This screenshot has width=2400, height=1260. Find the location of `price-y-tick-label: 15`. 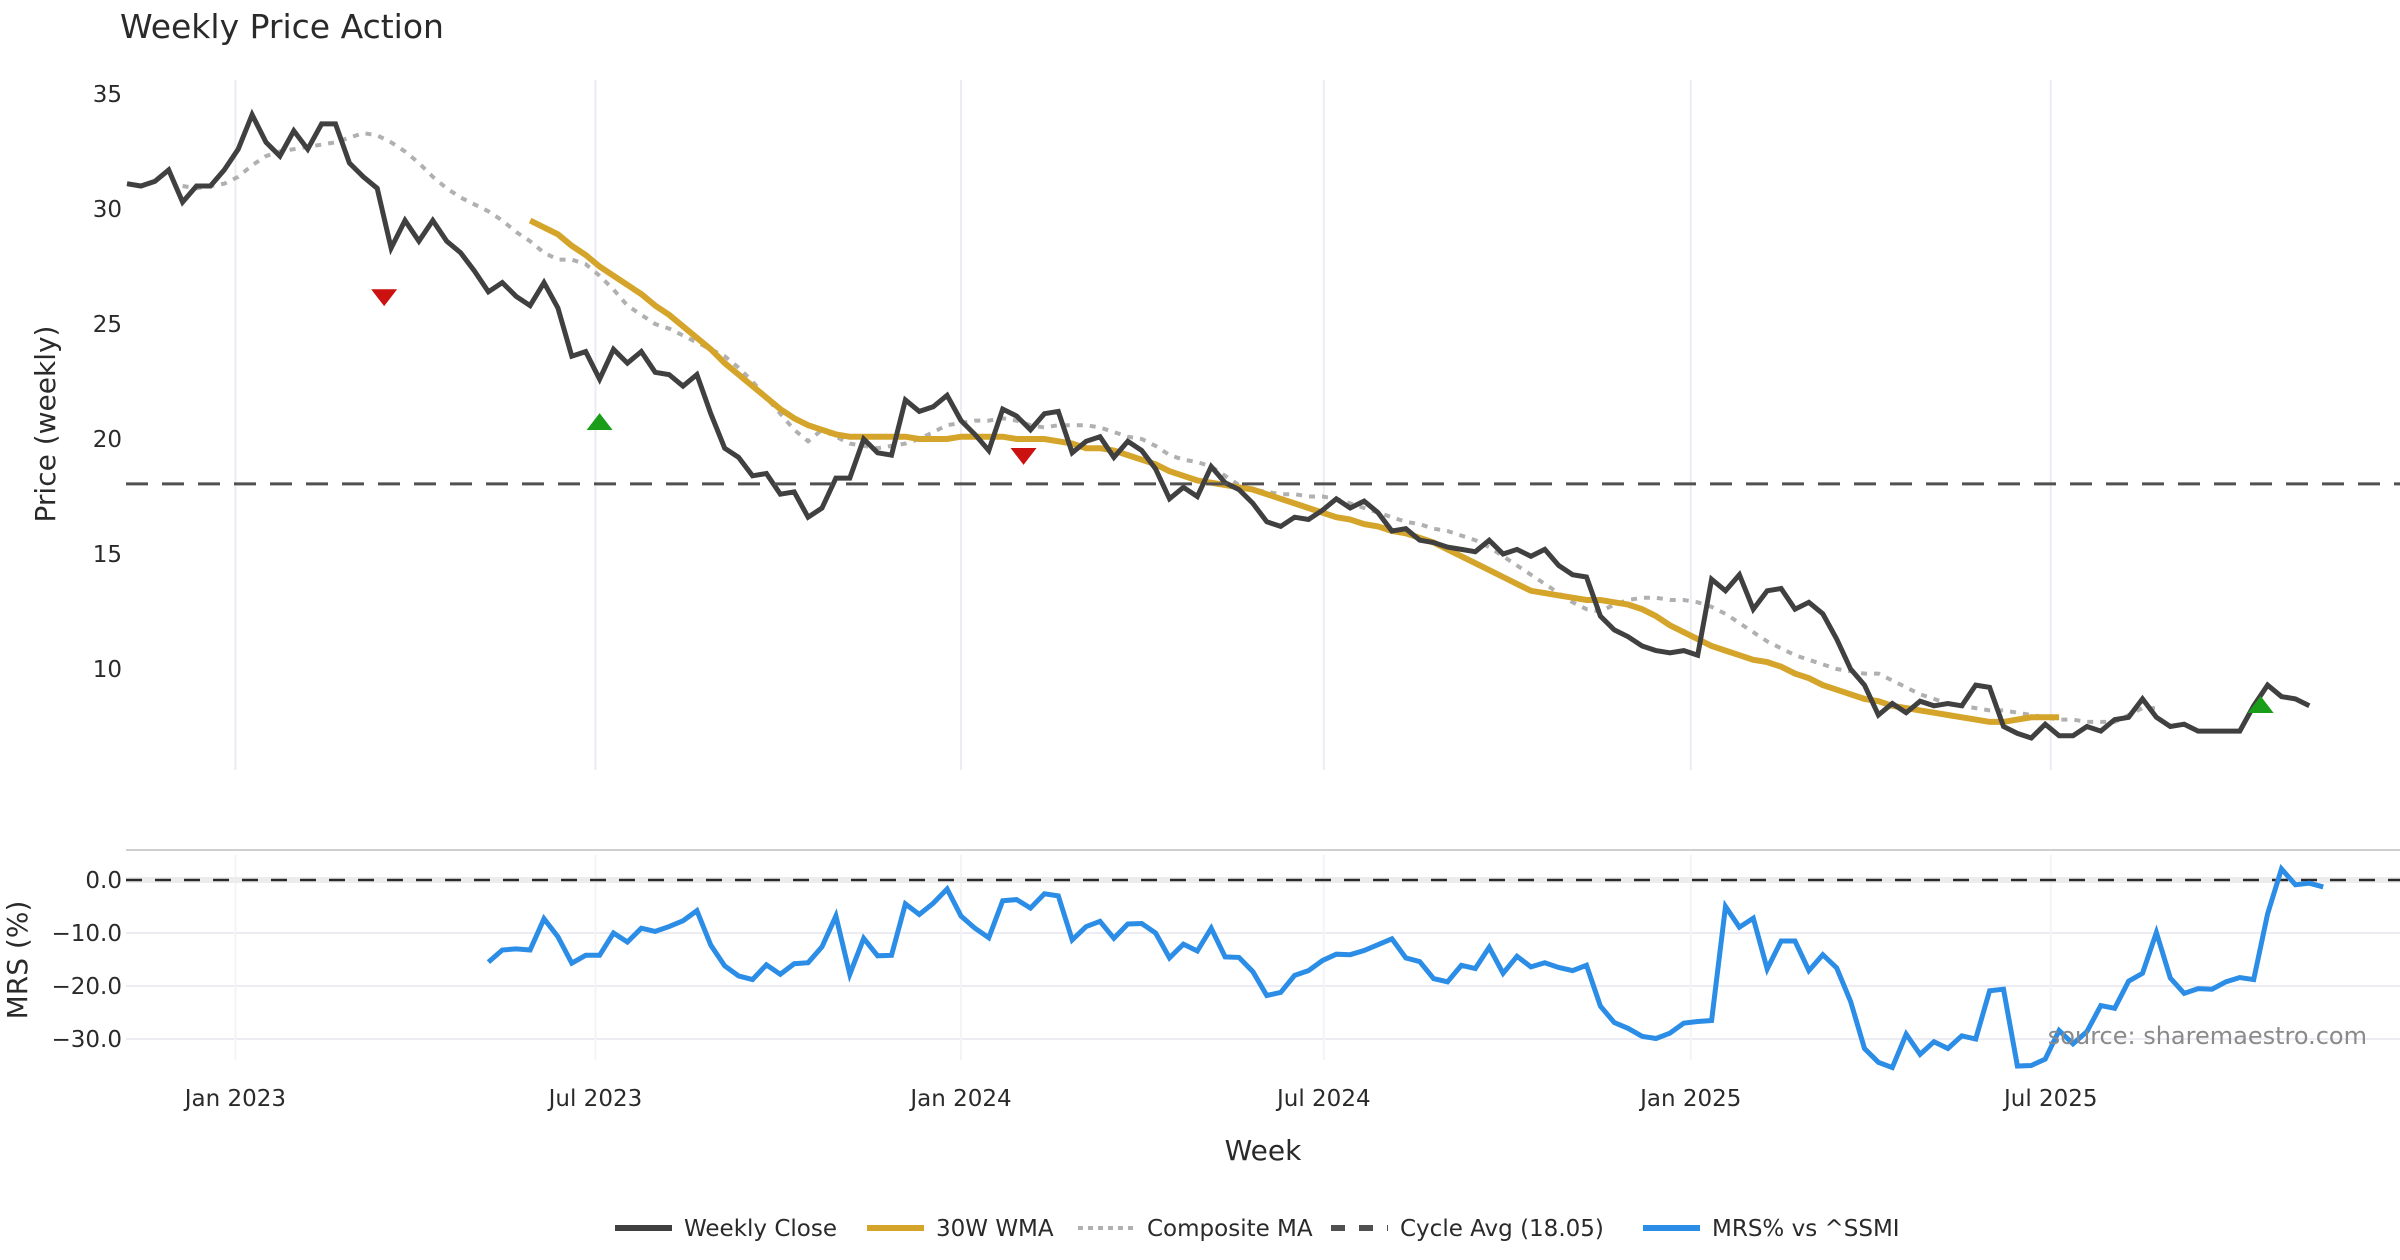

price-y-tick-label: 15 is located at coordinates (107, 555).